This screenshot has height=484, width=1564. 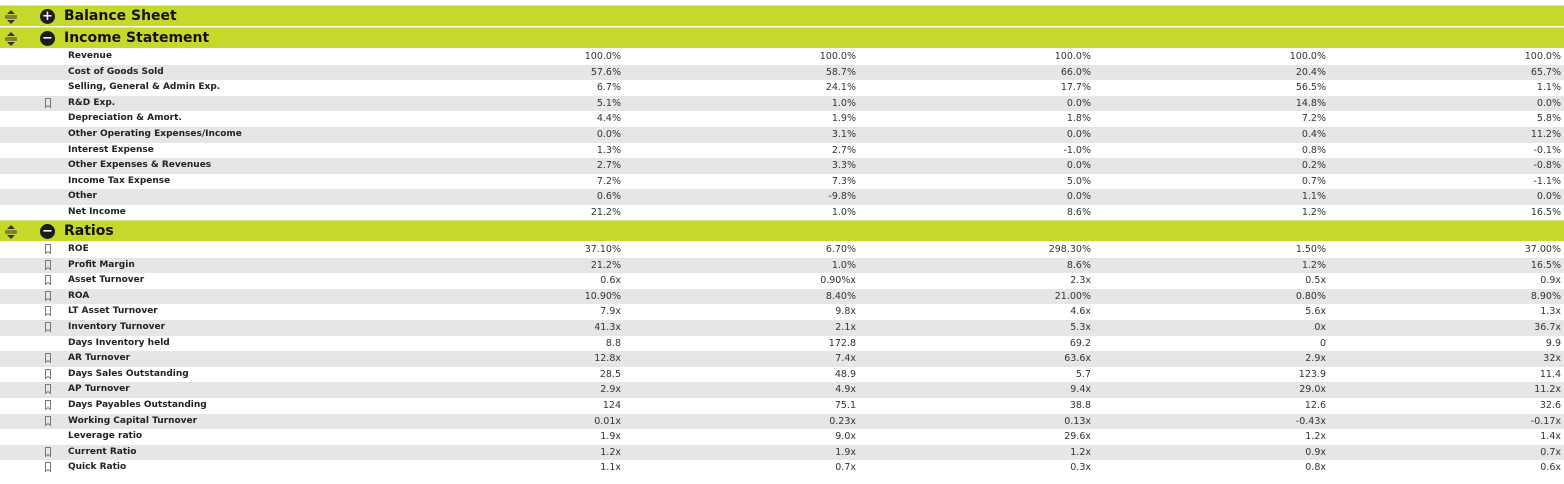 What do you see at coordinates (102, 451) in the screenshot?
I see `row-label: Current Ratio` at bounding box center [102, 451].